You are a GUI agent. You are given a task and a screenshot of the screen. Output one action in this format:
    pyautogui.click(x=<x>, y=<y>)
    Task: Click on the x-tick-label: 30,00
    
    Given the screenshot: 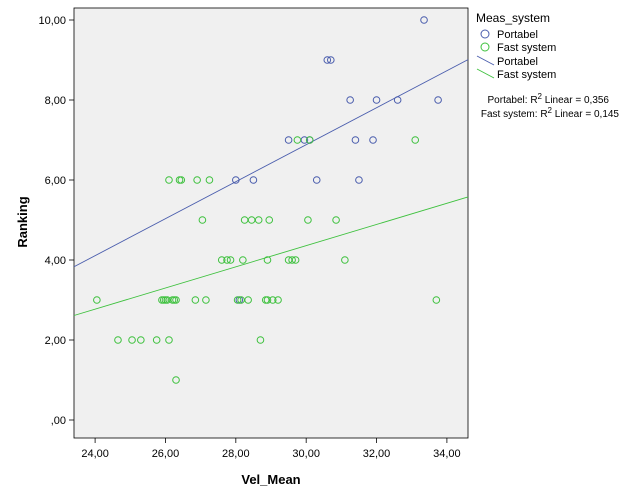 What is the action you would take?
    pyautogui.click(x=306, y=454)
    